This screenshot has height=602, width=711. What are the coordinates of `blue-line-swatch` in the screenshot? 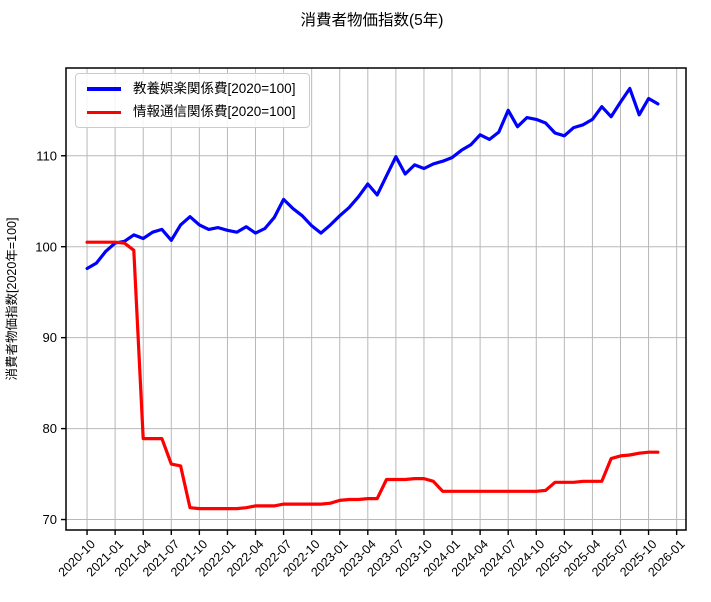 It's located at (104, 89).